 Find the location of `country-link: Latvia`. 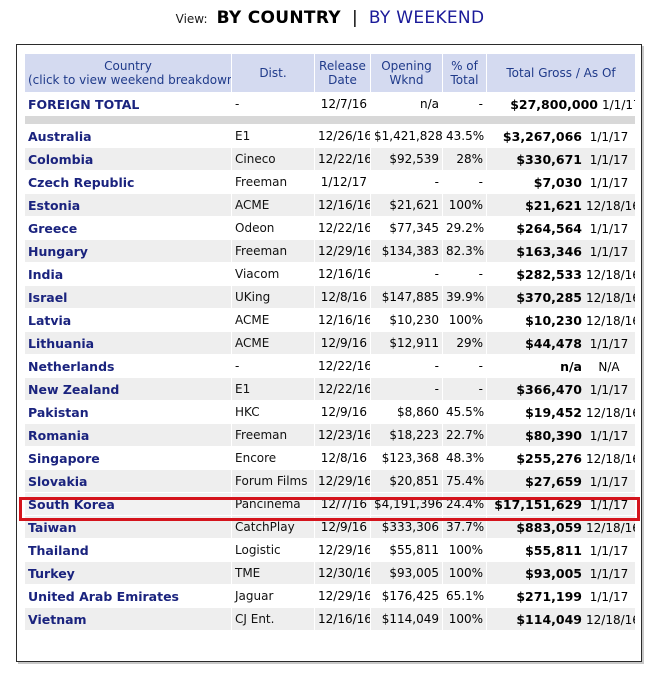

country-link: Latvia is located at coordinates (50, 320).